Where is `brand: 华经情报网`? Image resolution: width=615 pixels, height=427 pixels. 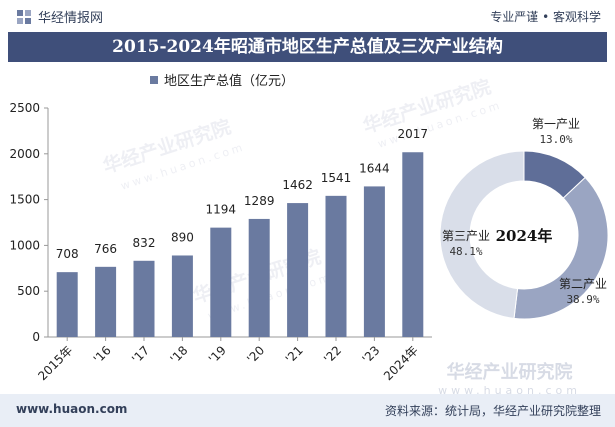 brand: 华经情报网 is located at coordinates (59, 16).